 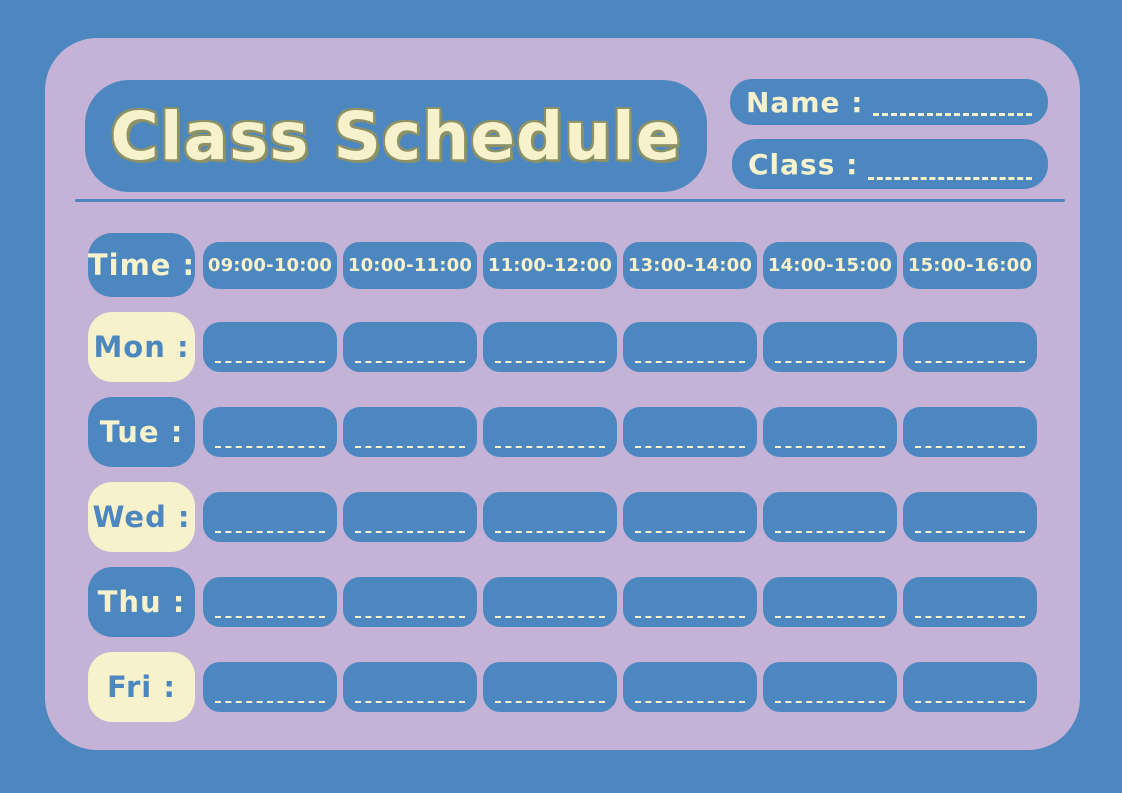 What do you see at coordinates (570, 200) in the screenshot?
I see `header-divider` at bounding box center [570, 200].